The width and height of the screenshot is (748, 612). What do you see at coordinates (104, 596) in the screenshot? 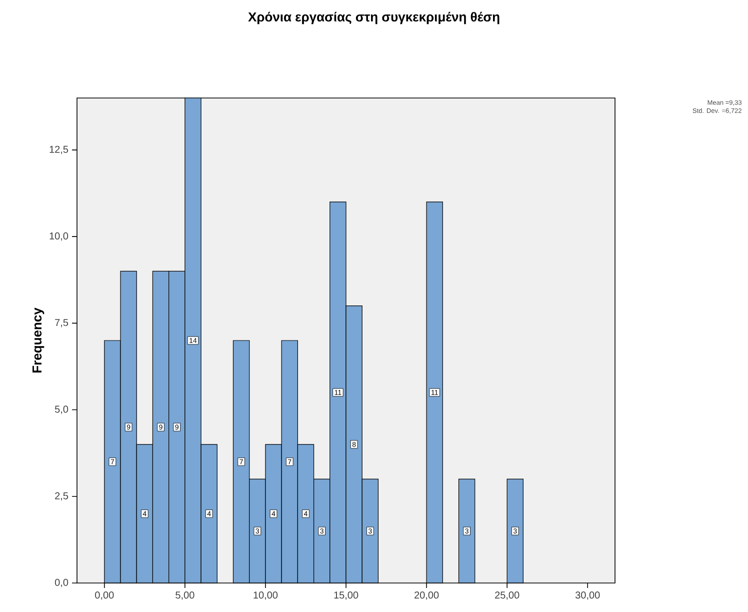
I see `x-tick-label: 0,00` at bounding box center [104, 596].